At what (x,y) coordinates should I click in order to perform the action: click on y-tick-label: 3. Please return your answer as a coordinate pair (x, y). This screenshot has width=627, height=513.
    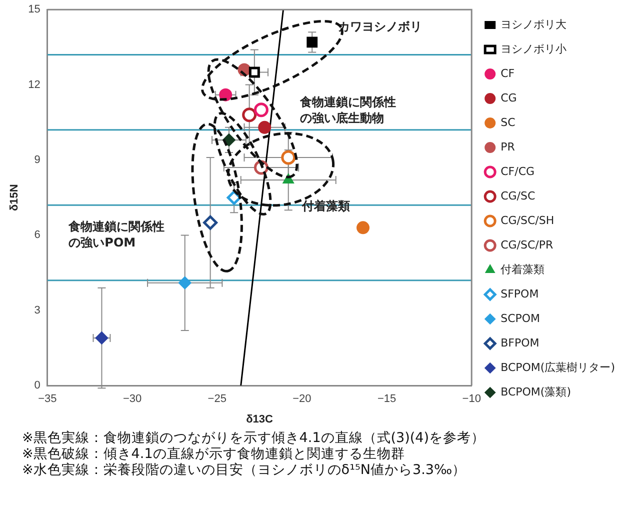
    Looking at the image, I should click on (37, 310).